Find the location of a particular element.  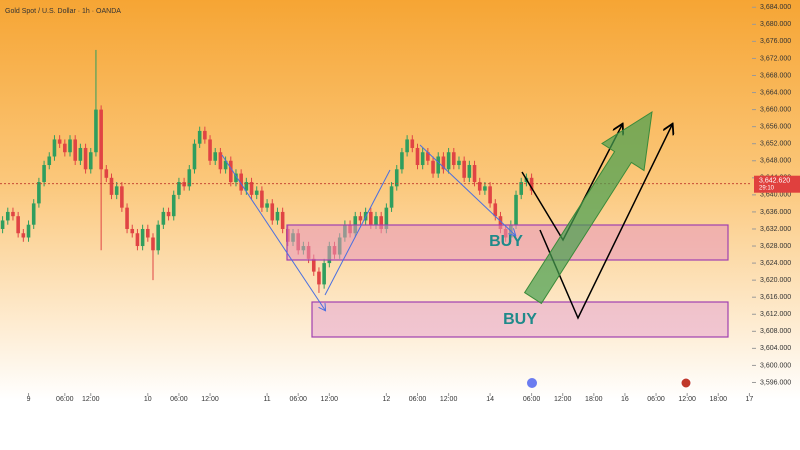

y-tick-label: 3,652.000 is located at coordinates (775, 144).